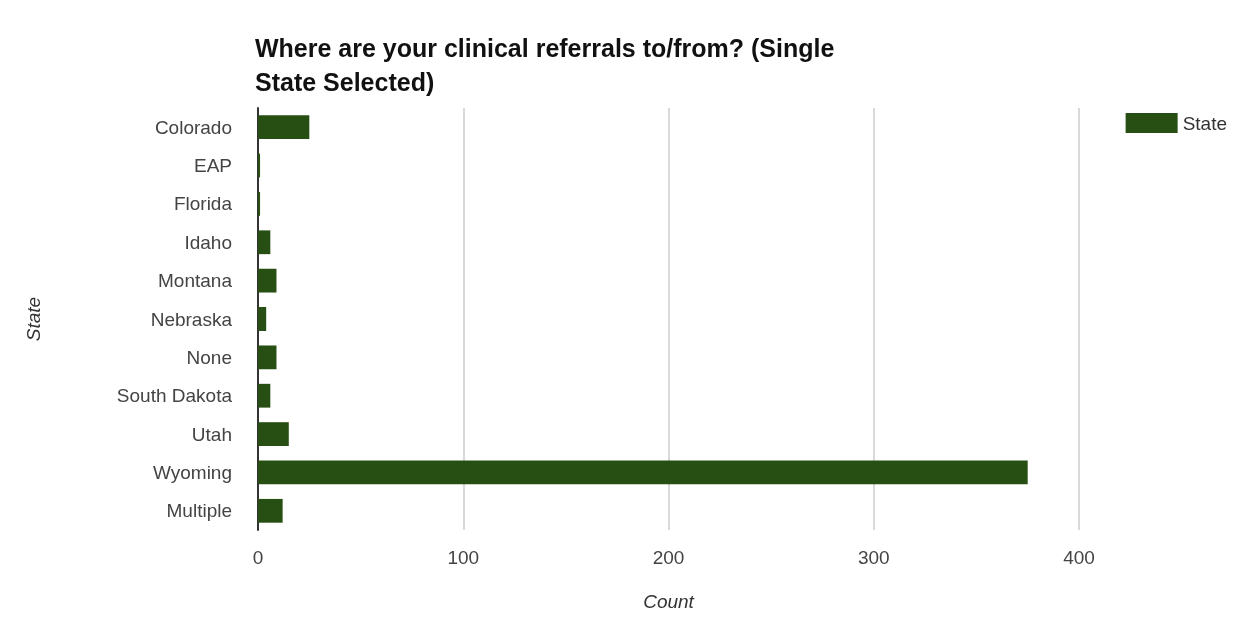  Describe the element at coordinates (1079, 557) in the screenshot. I see `x-tick-label: 400` at that location.